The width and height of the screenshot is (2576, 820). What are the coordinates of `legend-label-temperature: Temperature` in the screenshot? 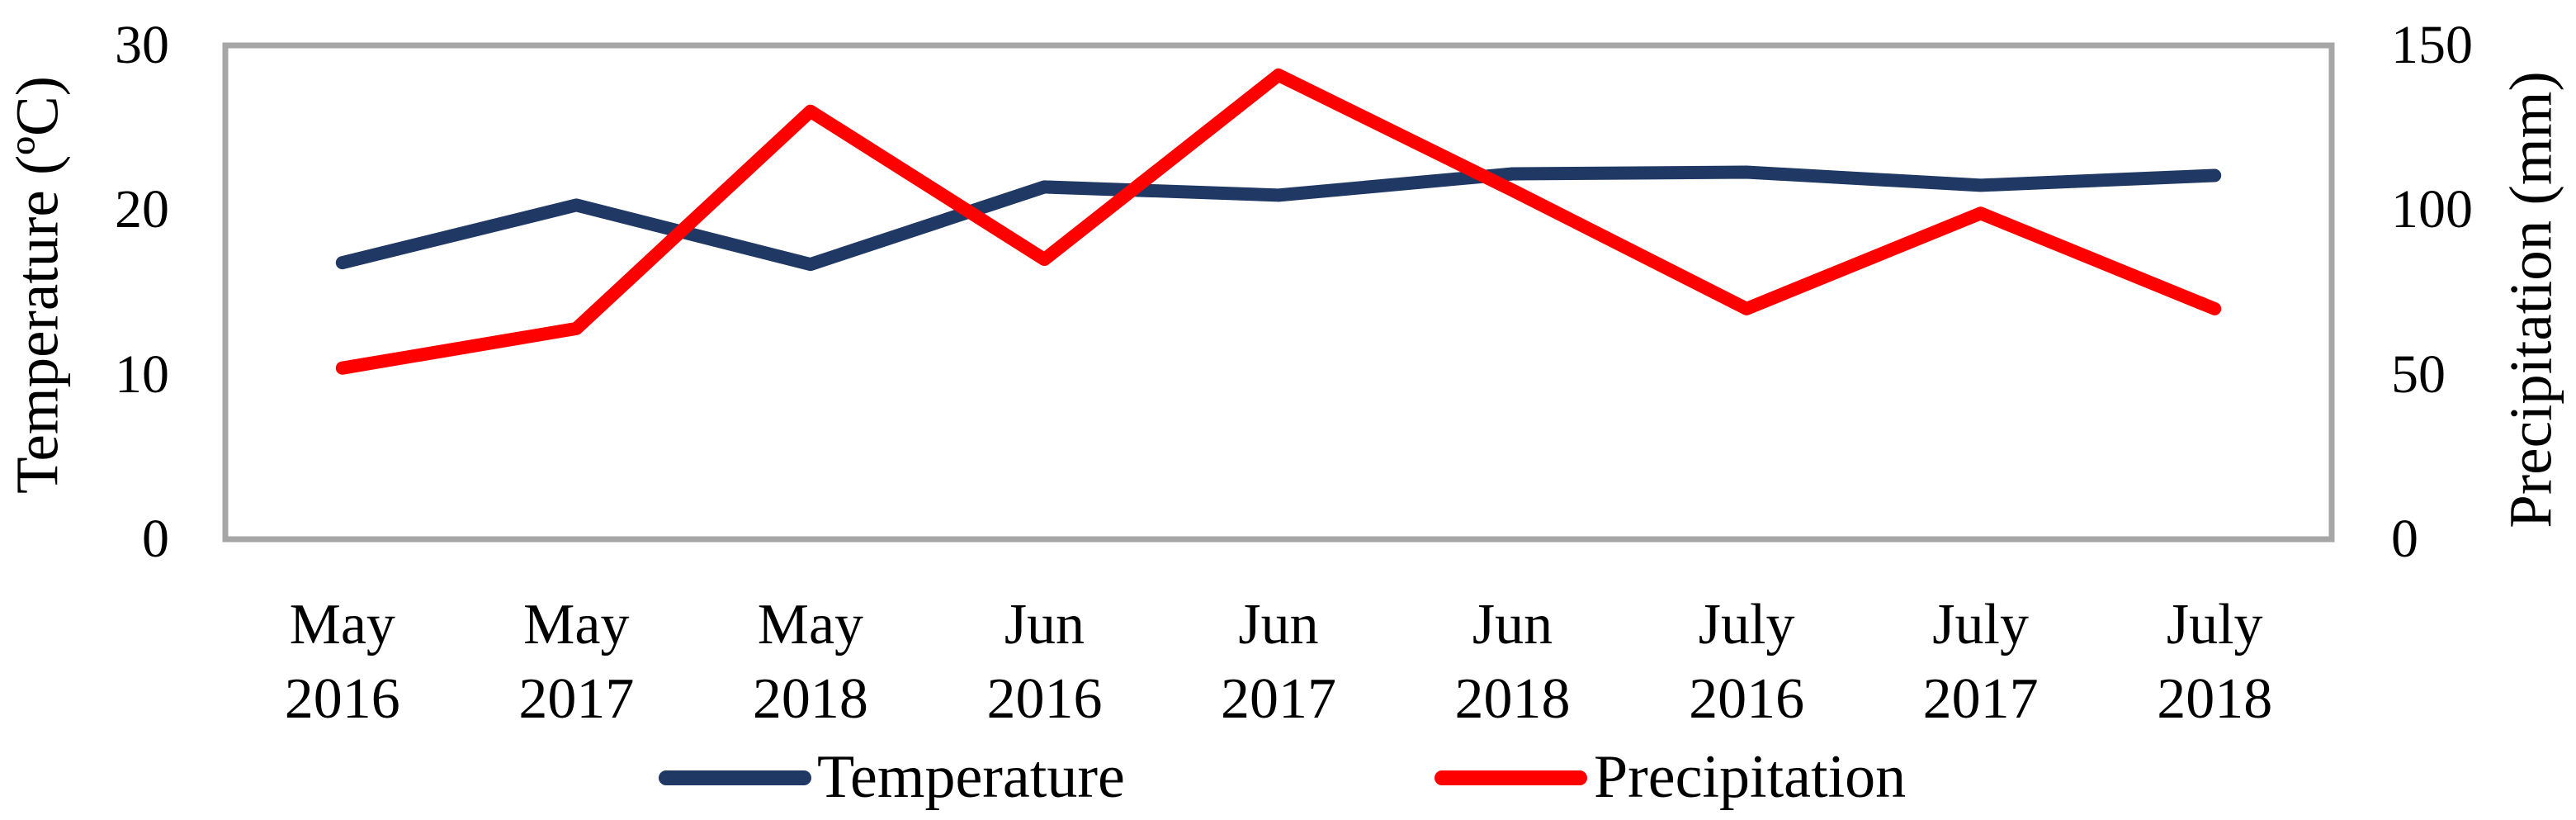 It's located at (971, 777).